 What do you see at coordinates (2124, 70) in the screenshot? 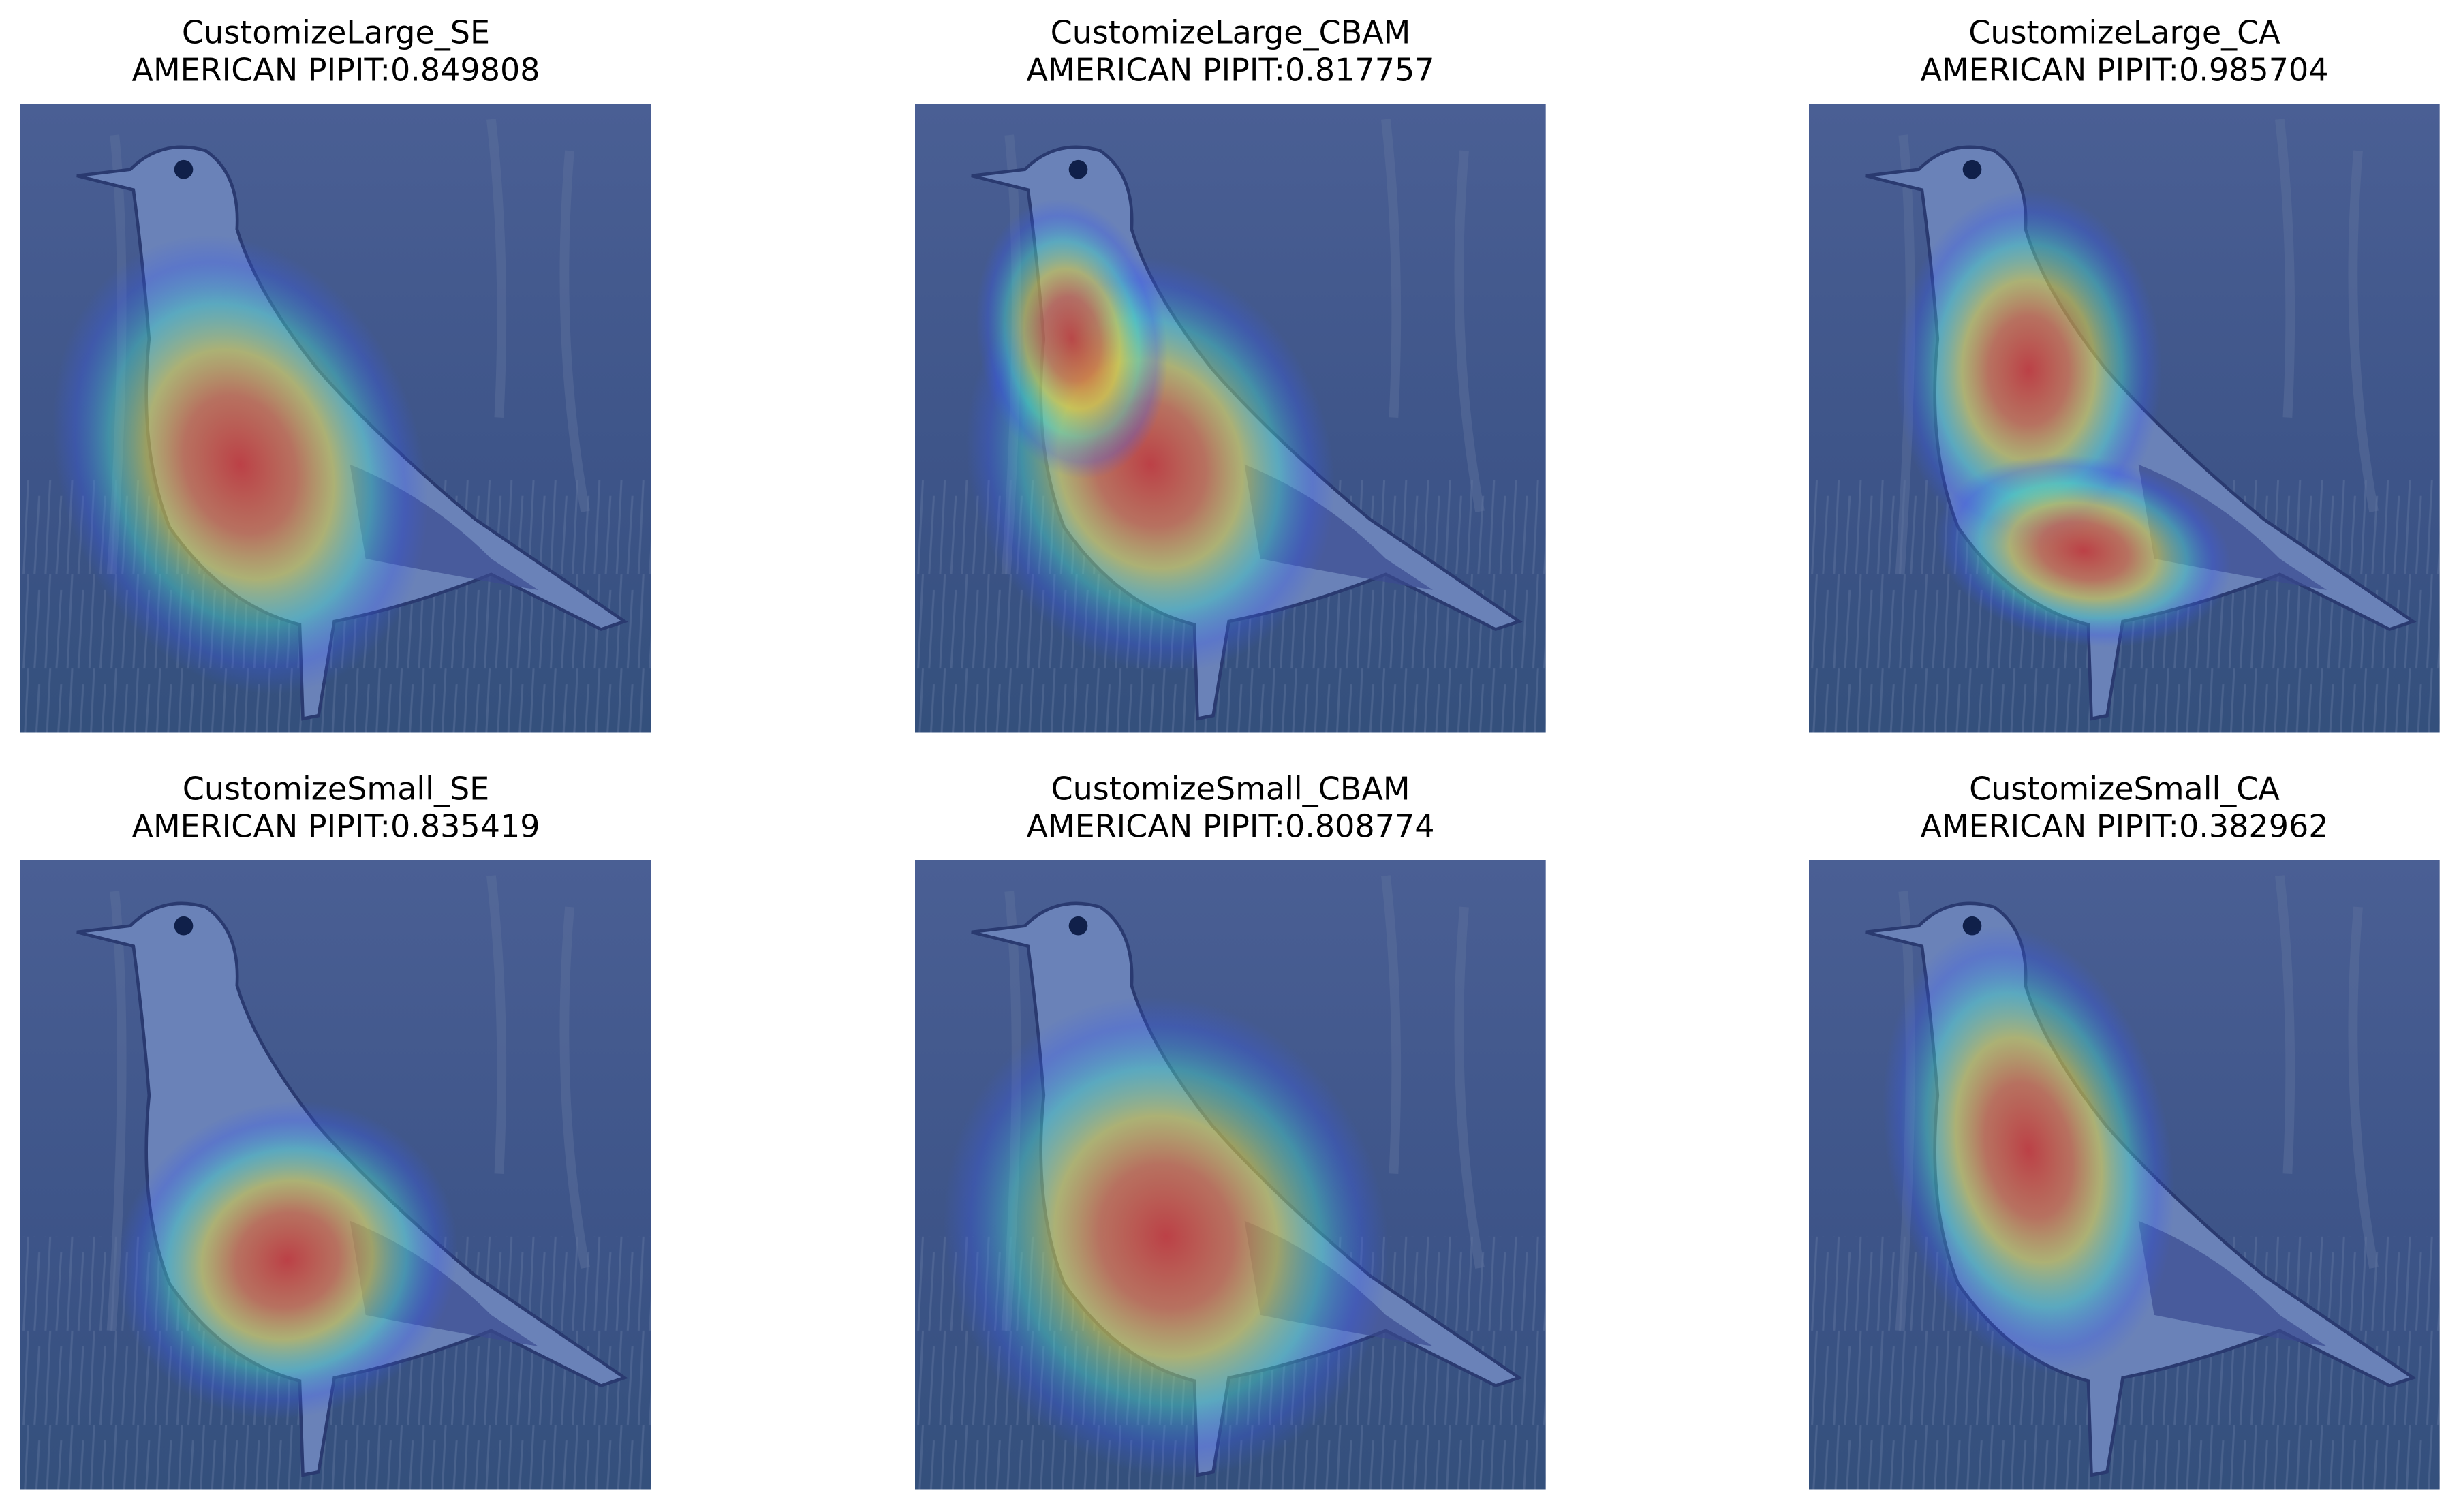
I see `prediction-label: AMERICAN PIPIT:0.985704` at bounding box center [2124, 70].